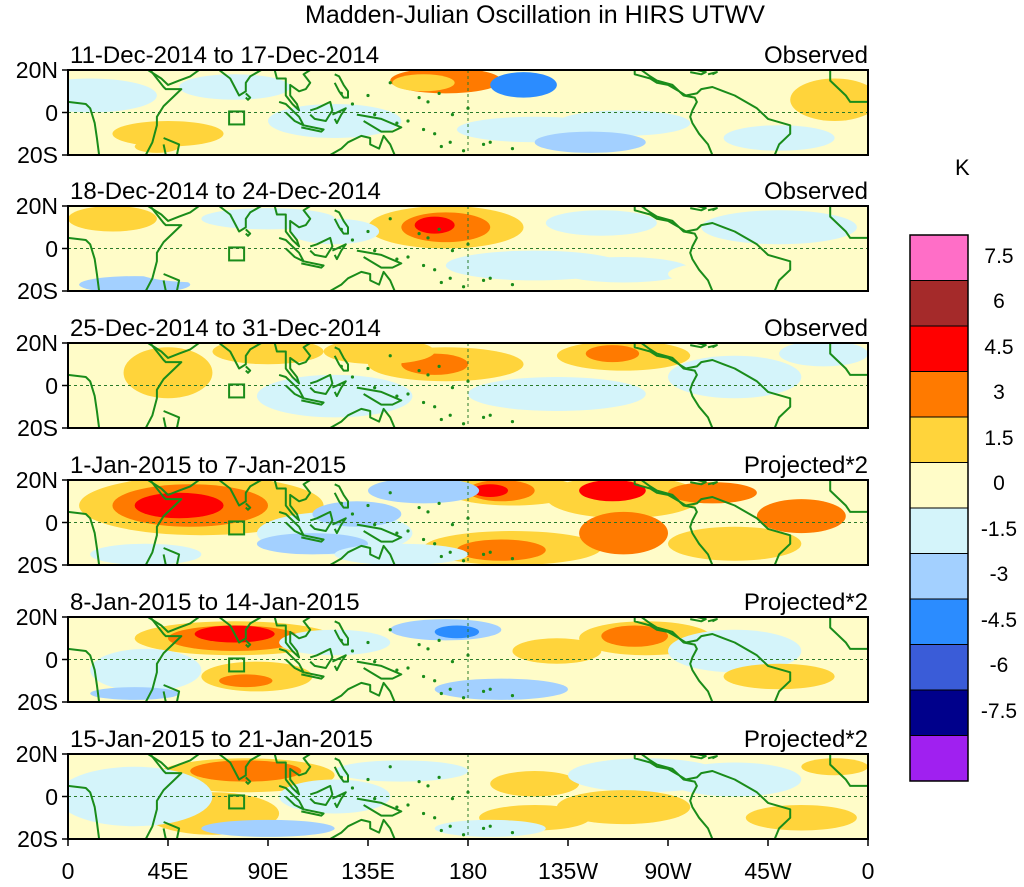 Image resolution: width=1024 pixels, height=887 pixels. What do you see at coordinates (535, 15) in the screenshot?
I see `chart-title: Madden-Julian Oscillation in HIRS UTWV` at bounding box center [535, 15].